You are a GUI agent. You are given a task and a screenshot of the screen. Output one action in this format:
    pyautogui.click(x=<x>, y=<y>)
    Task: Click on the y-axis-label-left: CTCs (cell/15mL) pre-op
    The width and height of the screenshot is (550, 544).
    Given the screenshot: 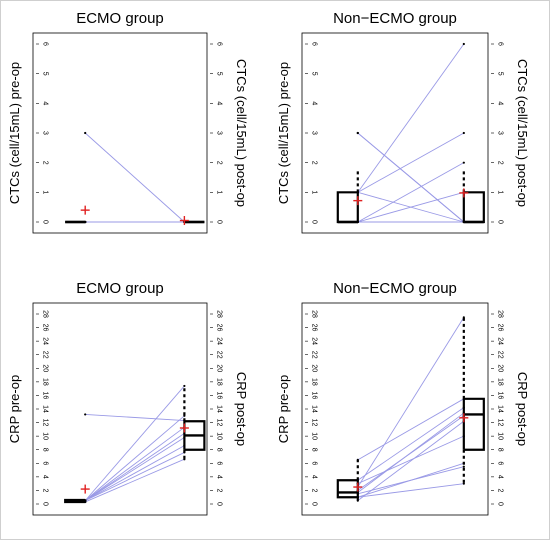 What is the action you would take?
    pyautogui.click(x=14, y=133)
    